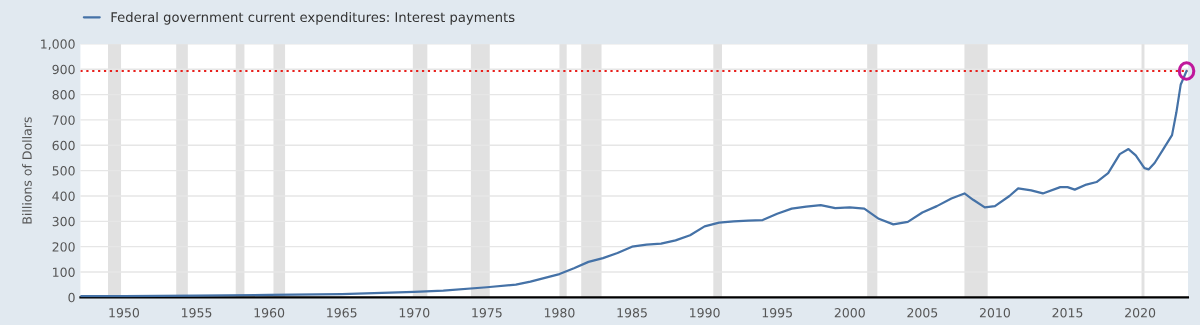 This screenshot has height=325, width=1200. What do you see at coordinates (58, 45) in the screenshot?
I see `y-tick-label: 1,000` at bounding box center [58, 45].